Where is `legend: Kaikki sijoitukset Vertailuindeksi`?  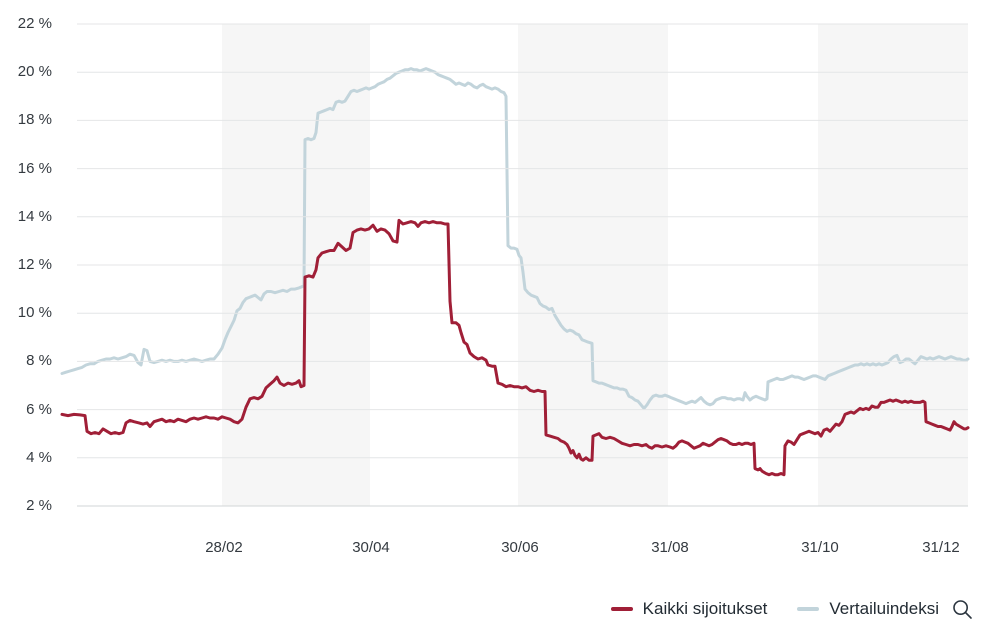 legend: Kaikki sijoitukset Vertailuindeksi is located at coordinates (791, 609).